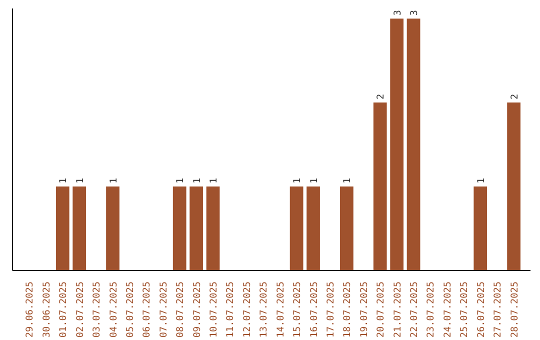  I want to click on x-tick-label: 17.07.2025, so click(330, 309).